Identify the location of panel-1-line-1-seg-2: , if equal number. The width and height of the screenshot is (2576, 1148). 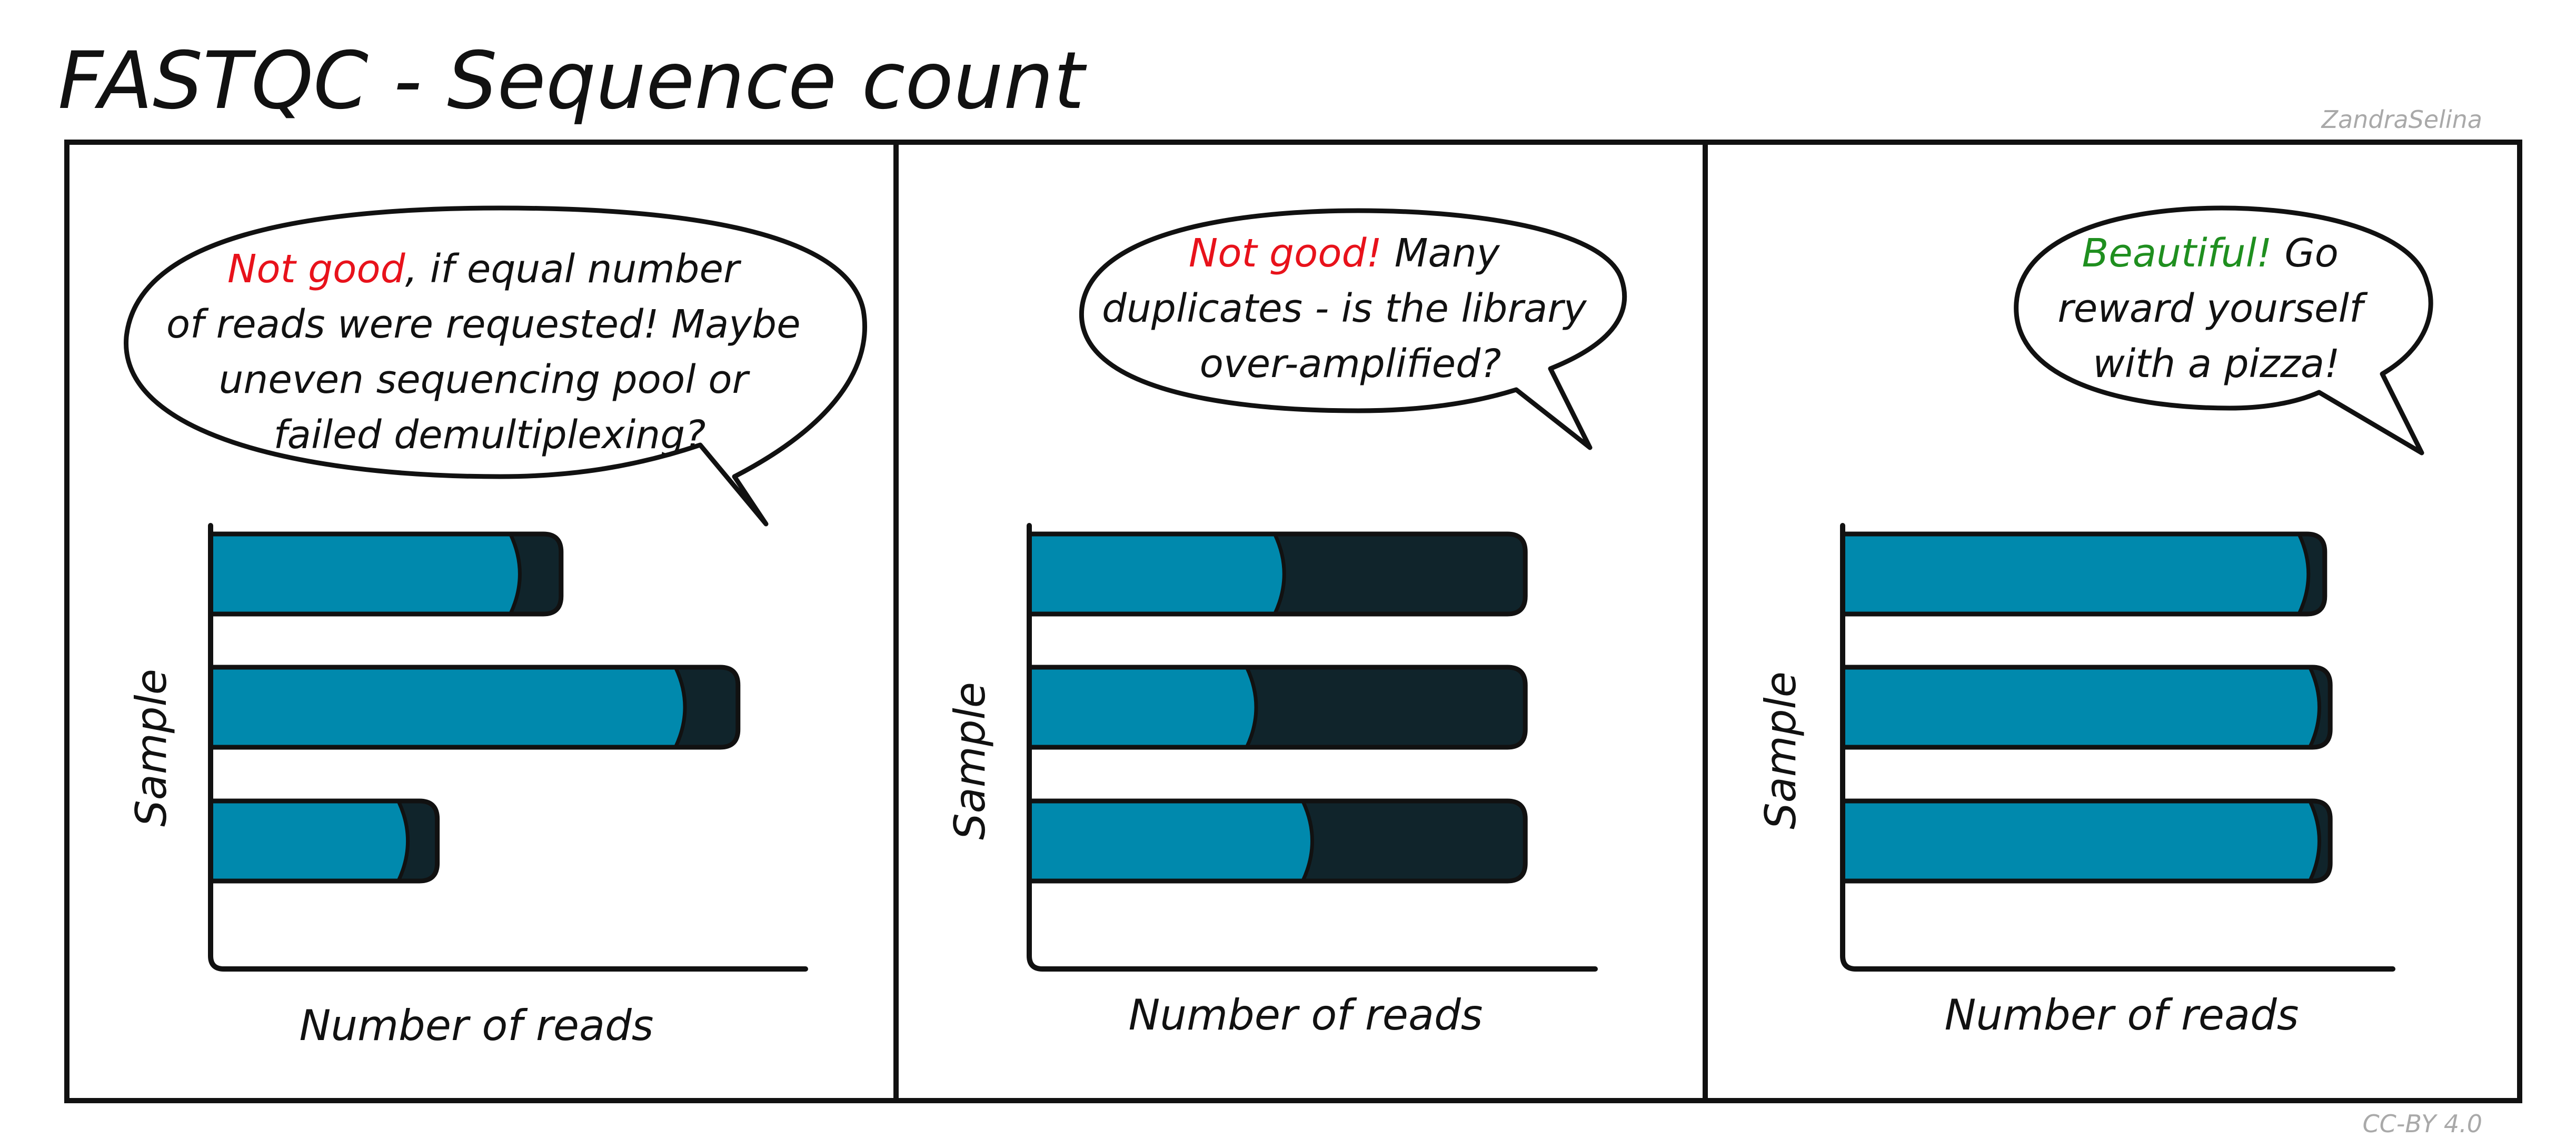
(573, 269).